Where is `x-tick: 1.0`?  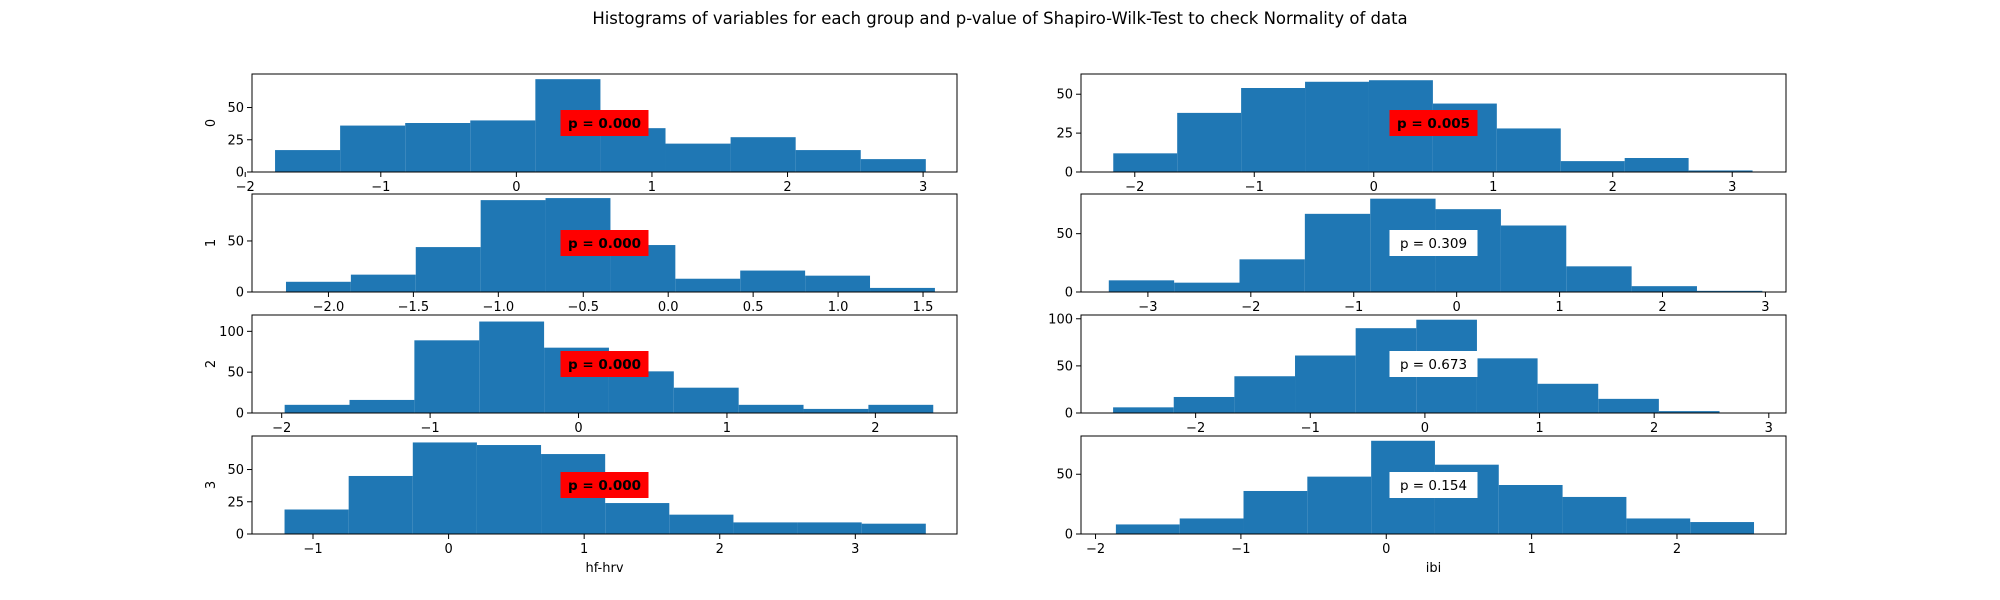
x-tick: 1.0 is located at coordinates (838, 303).